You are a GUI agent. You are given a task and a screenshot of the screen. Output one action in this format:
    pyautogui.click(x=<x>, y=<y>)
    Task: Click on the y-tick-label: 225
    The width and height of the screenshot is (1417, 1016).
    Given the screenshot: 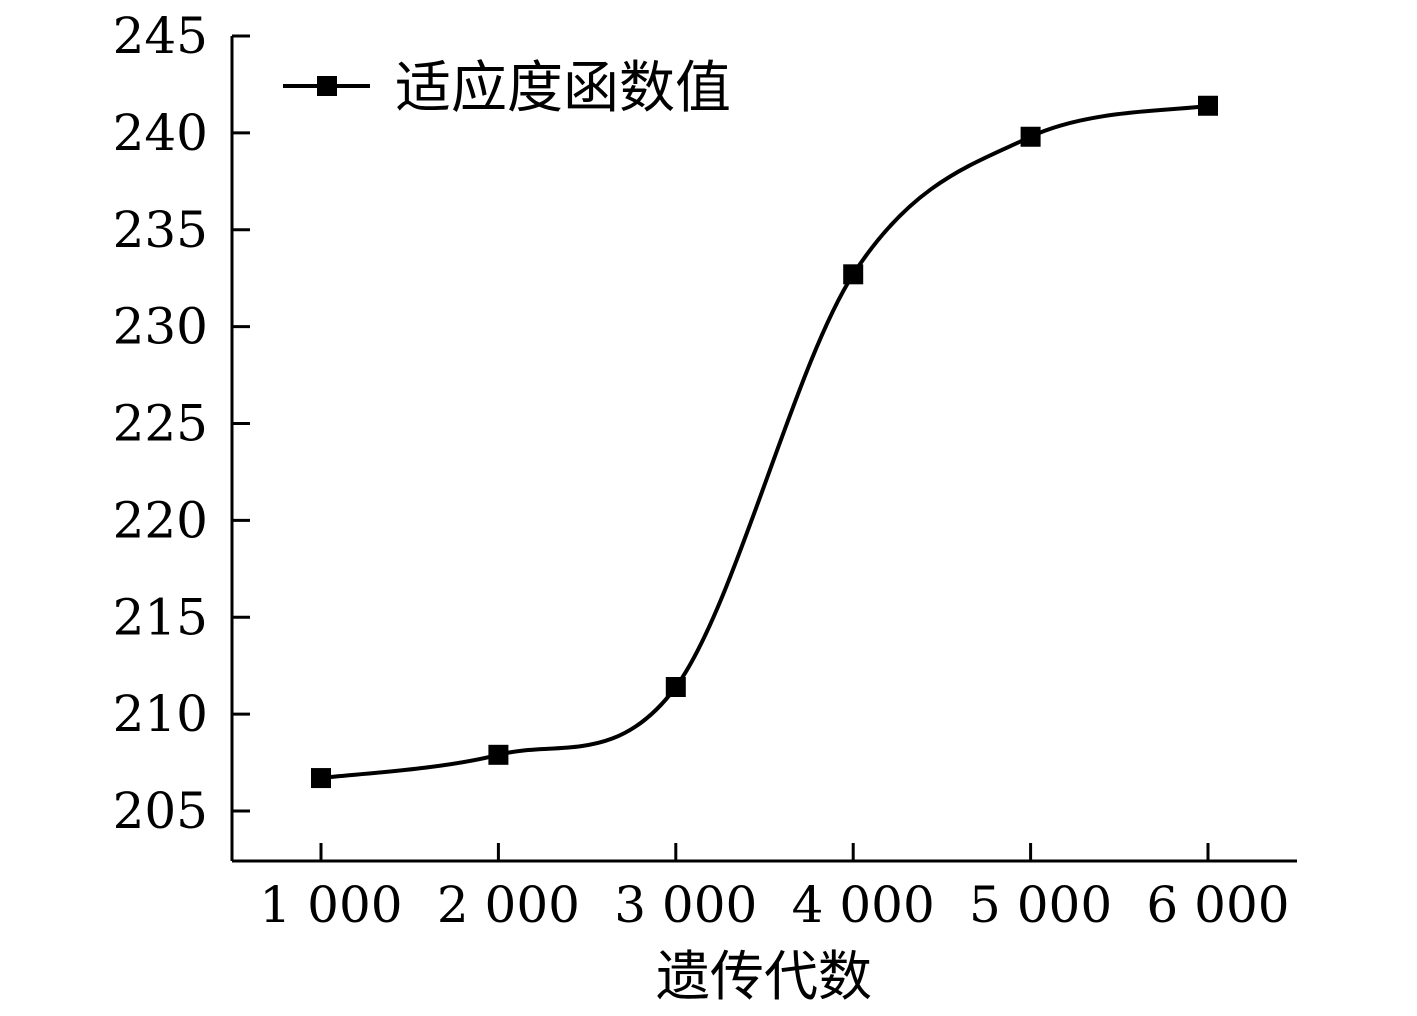 What is the action you would take?
    pyautogui.click(x=160, y=424)
    